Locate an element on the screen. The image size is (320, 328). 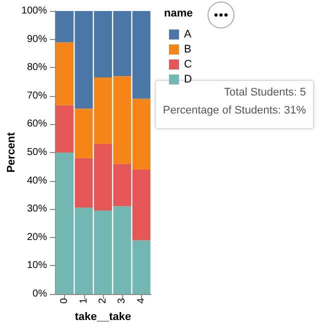
y-tick-label: 50% is located at coordinates (37, 152).